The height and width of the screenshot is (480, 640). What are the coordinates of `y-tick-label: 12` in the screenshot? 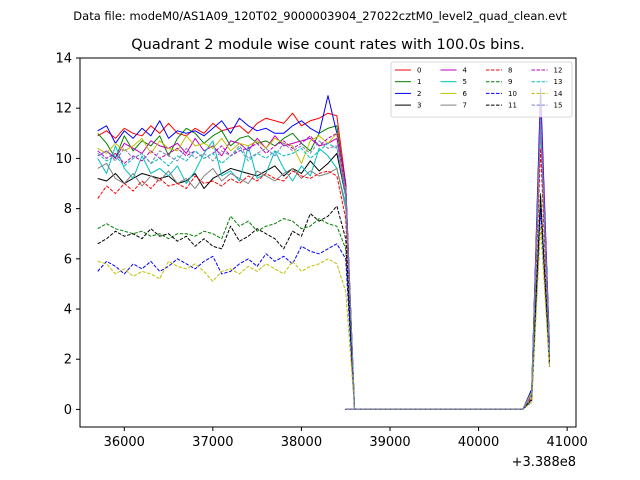 It's located at (63, 109).